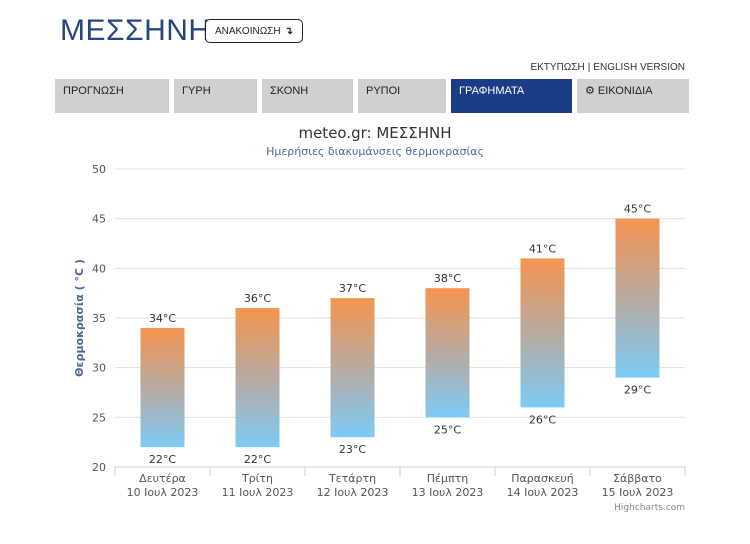 The height and width of the screenshot is (544, 750). What do you see at coordinates (163, 492) in the screenshot?
I see `x-tick-date: 10 Ιουλ 2023` at bounding box center [163, 492].